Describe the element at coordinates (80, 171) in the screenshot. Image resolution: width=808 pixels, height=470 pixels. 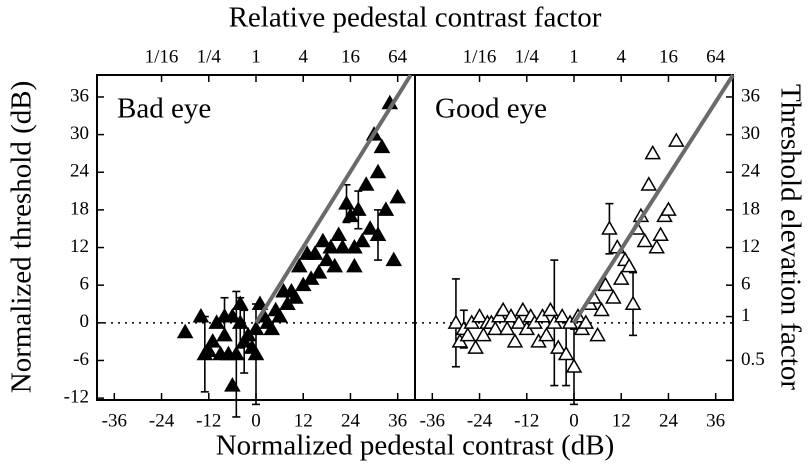
I see `y-tick-label: 24` at that location.